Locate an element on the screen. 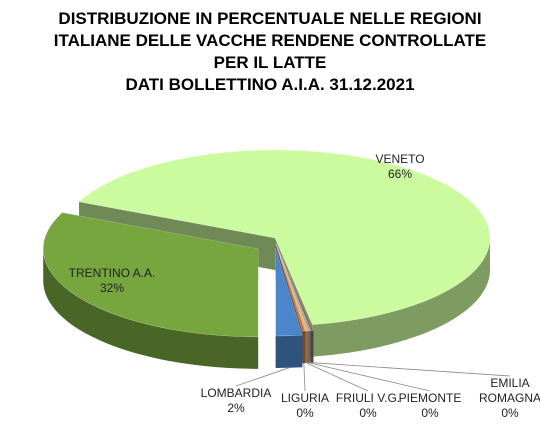  slice-label: LOMBARDIA is located at coordinates (236, 393).